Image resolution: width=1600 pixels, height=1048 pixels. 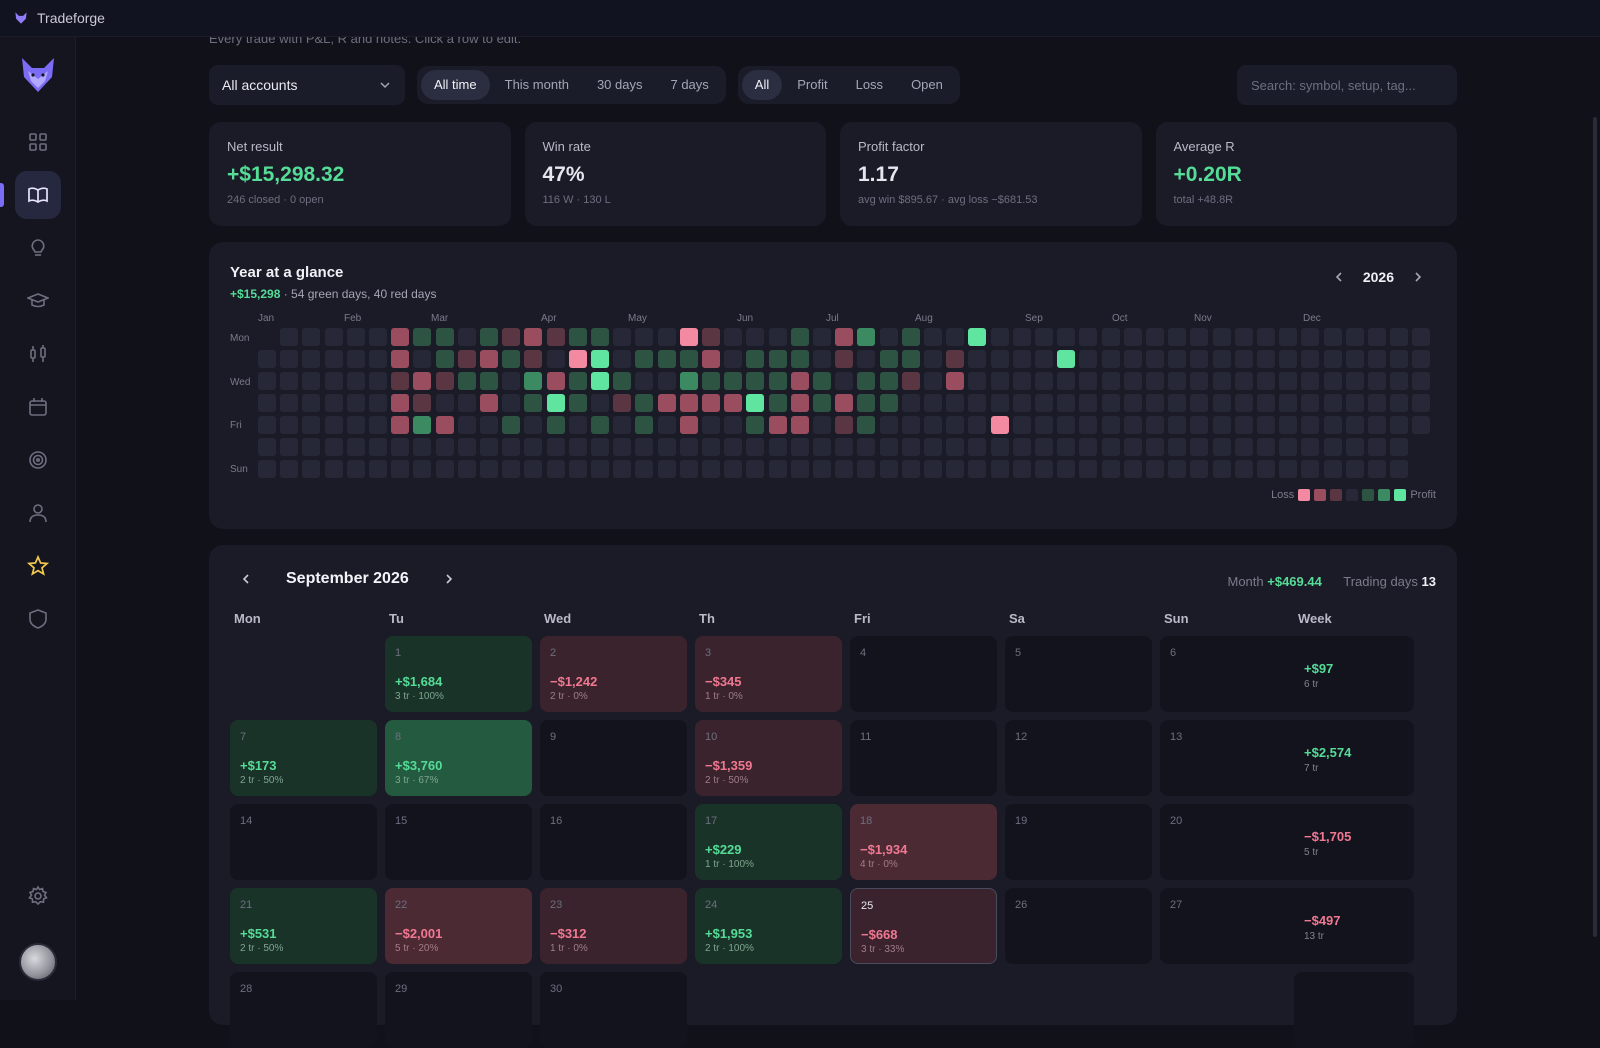 I want to click on calendar-day-cell: 27, so click(x=1233, y=926).